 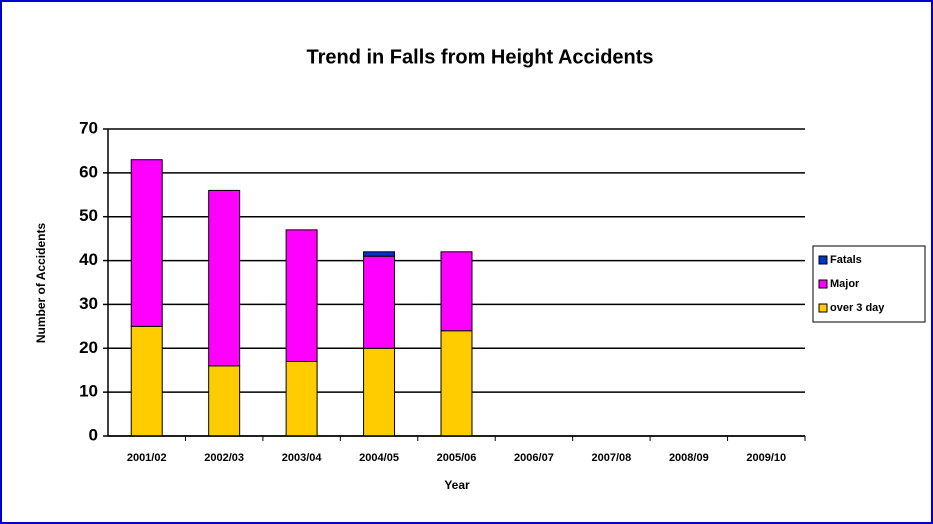 What do you see at coordinates (88, 391) in the screenshot?
I see `y-tick-label: 10` at bounding box center [88, 391].